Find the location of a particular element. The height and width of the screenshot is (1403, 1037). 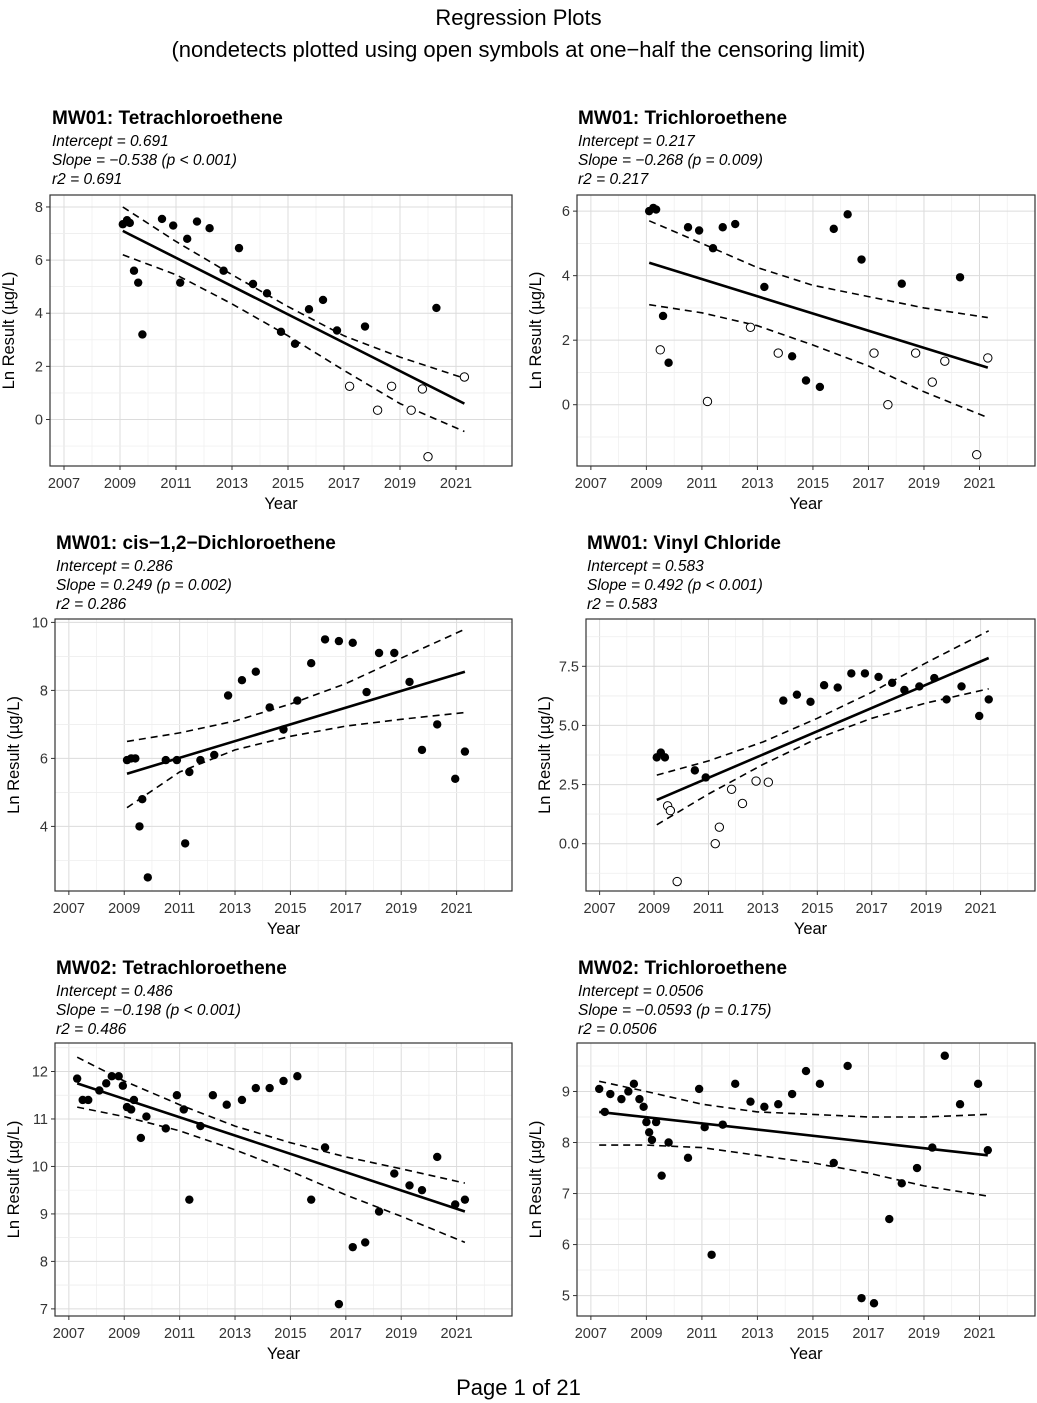

y-tick-label: 2 is located at coordinates (566, 341).